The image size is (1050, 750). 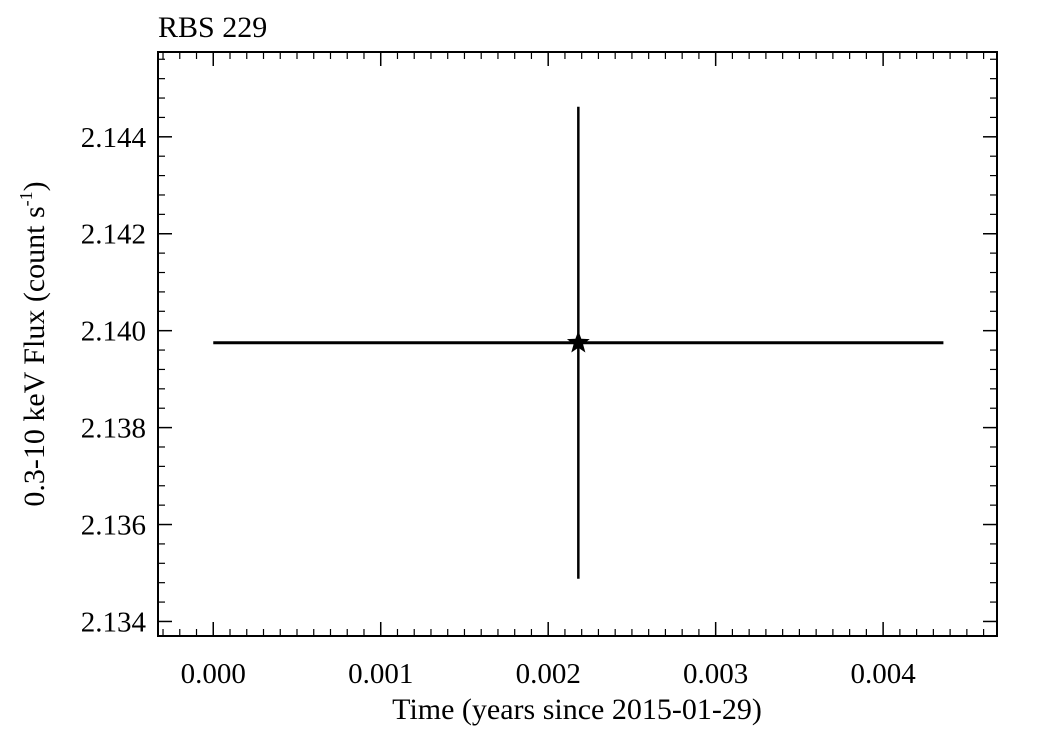 I want to click on y-tick-label: 2.140, so click(x=113, y=332).